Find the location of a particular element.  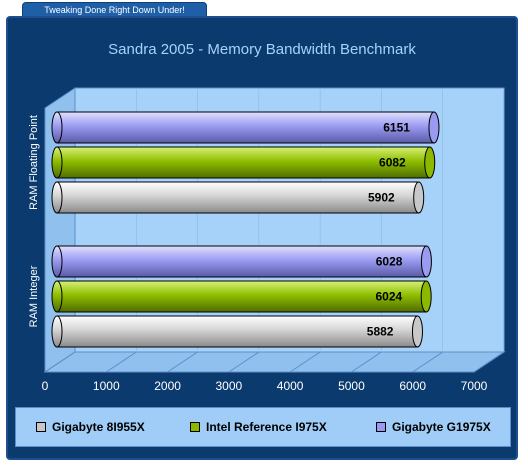

site-tagline-tab: Tweaking Done Right Down Under! is located at coordinates (114, 9).